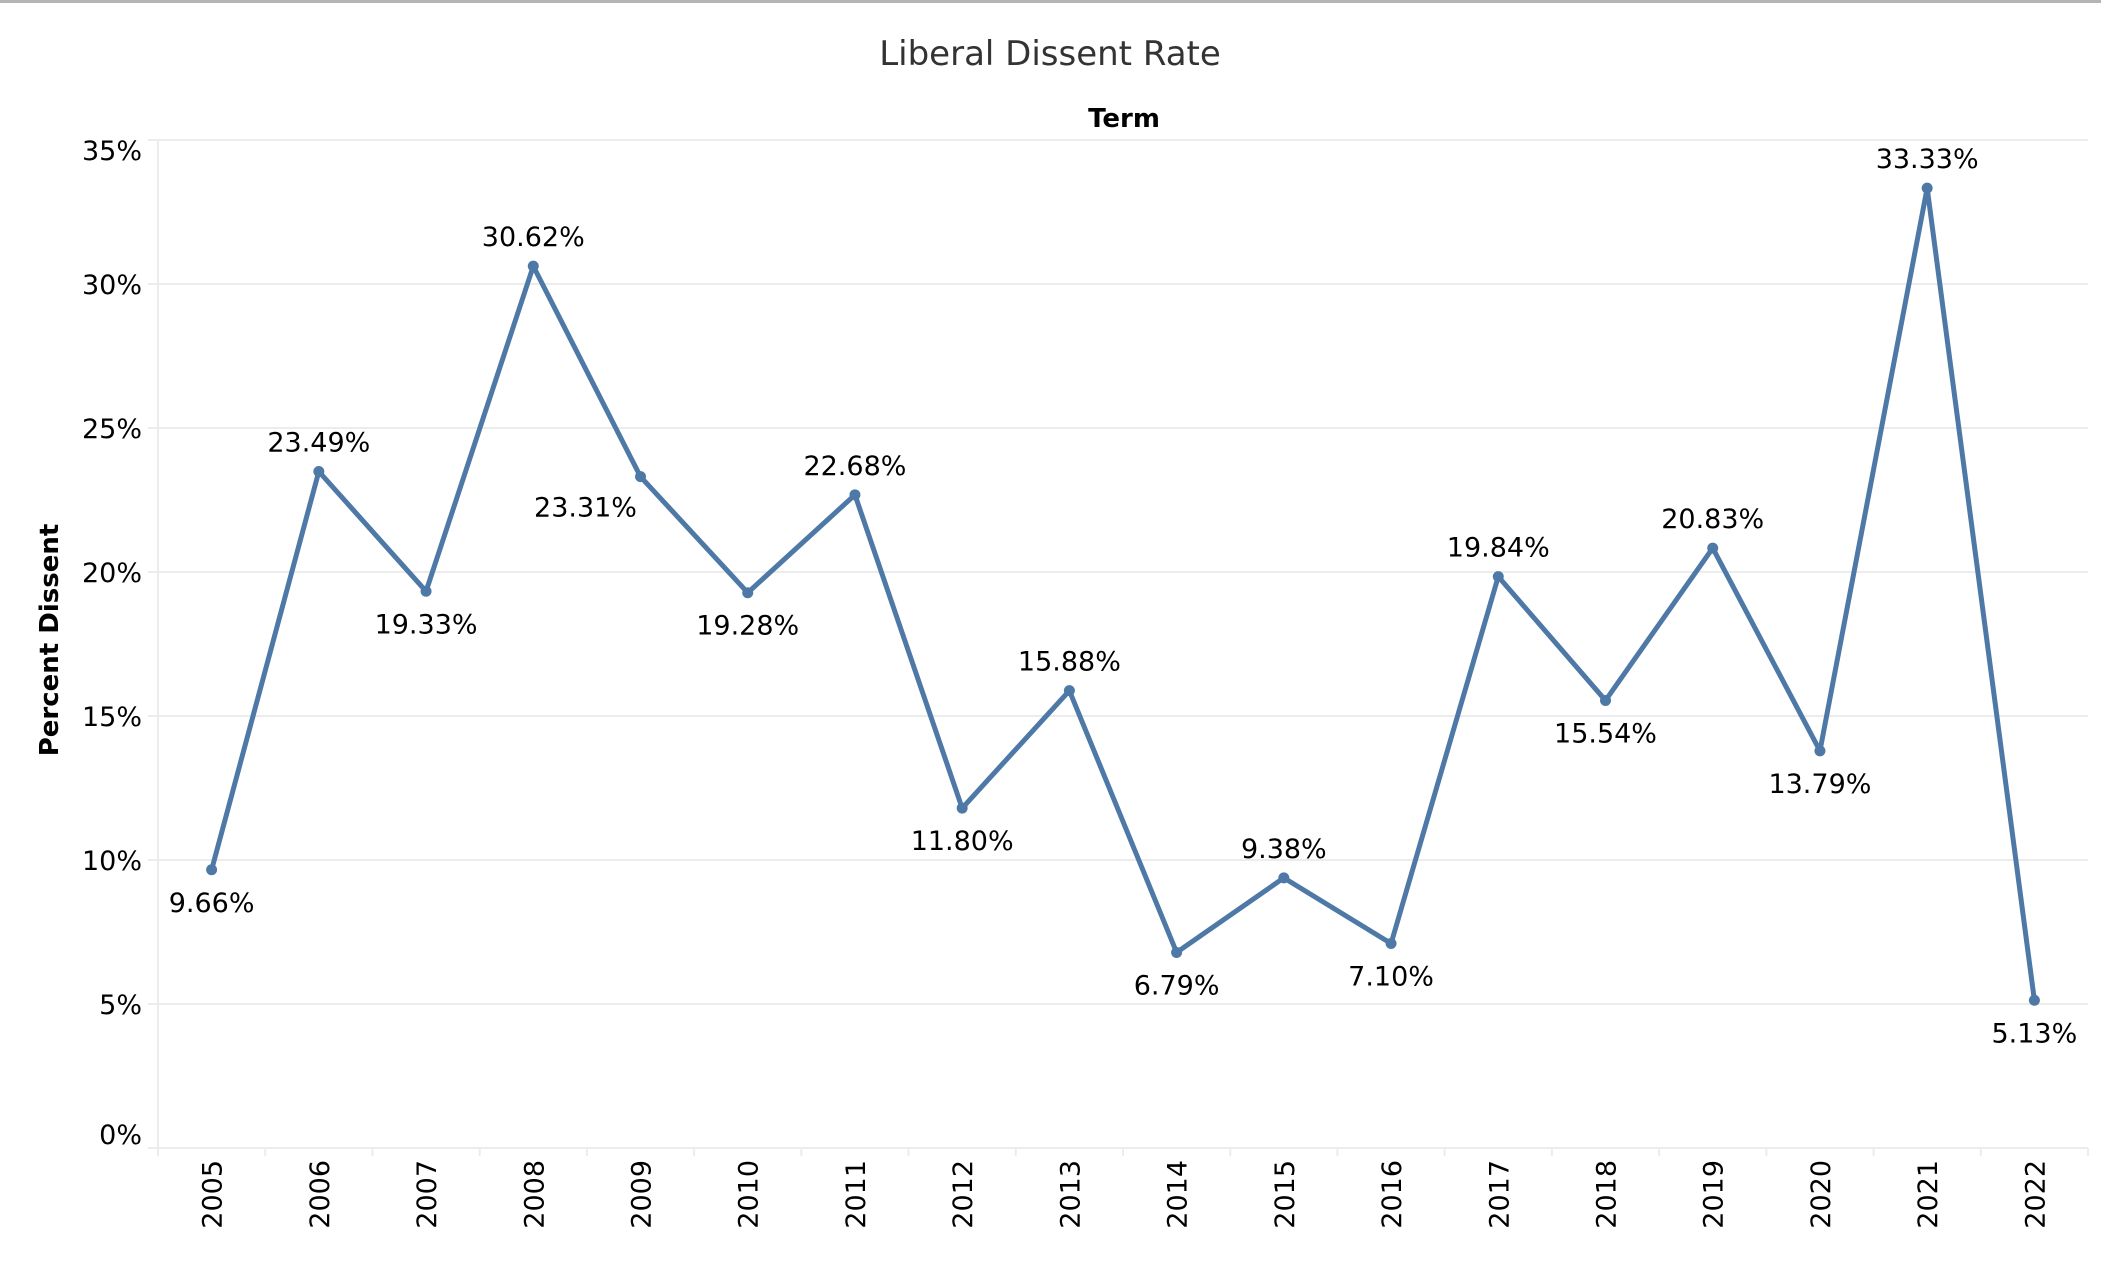 This screenshot has height=1265, width=2101. I want to click on chart-title: Liberal Dissent Rate, so click(1050, 54).